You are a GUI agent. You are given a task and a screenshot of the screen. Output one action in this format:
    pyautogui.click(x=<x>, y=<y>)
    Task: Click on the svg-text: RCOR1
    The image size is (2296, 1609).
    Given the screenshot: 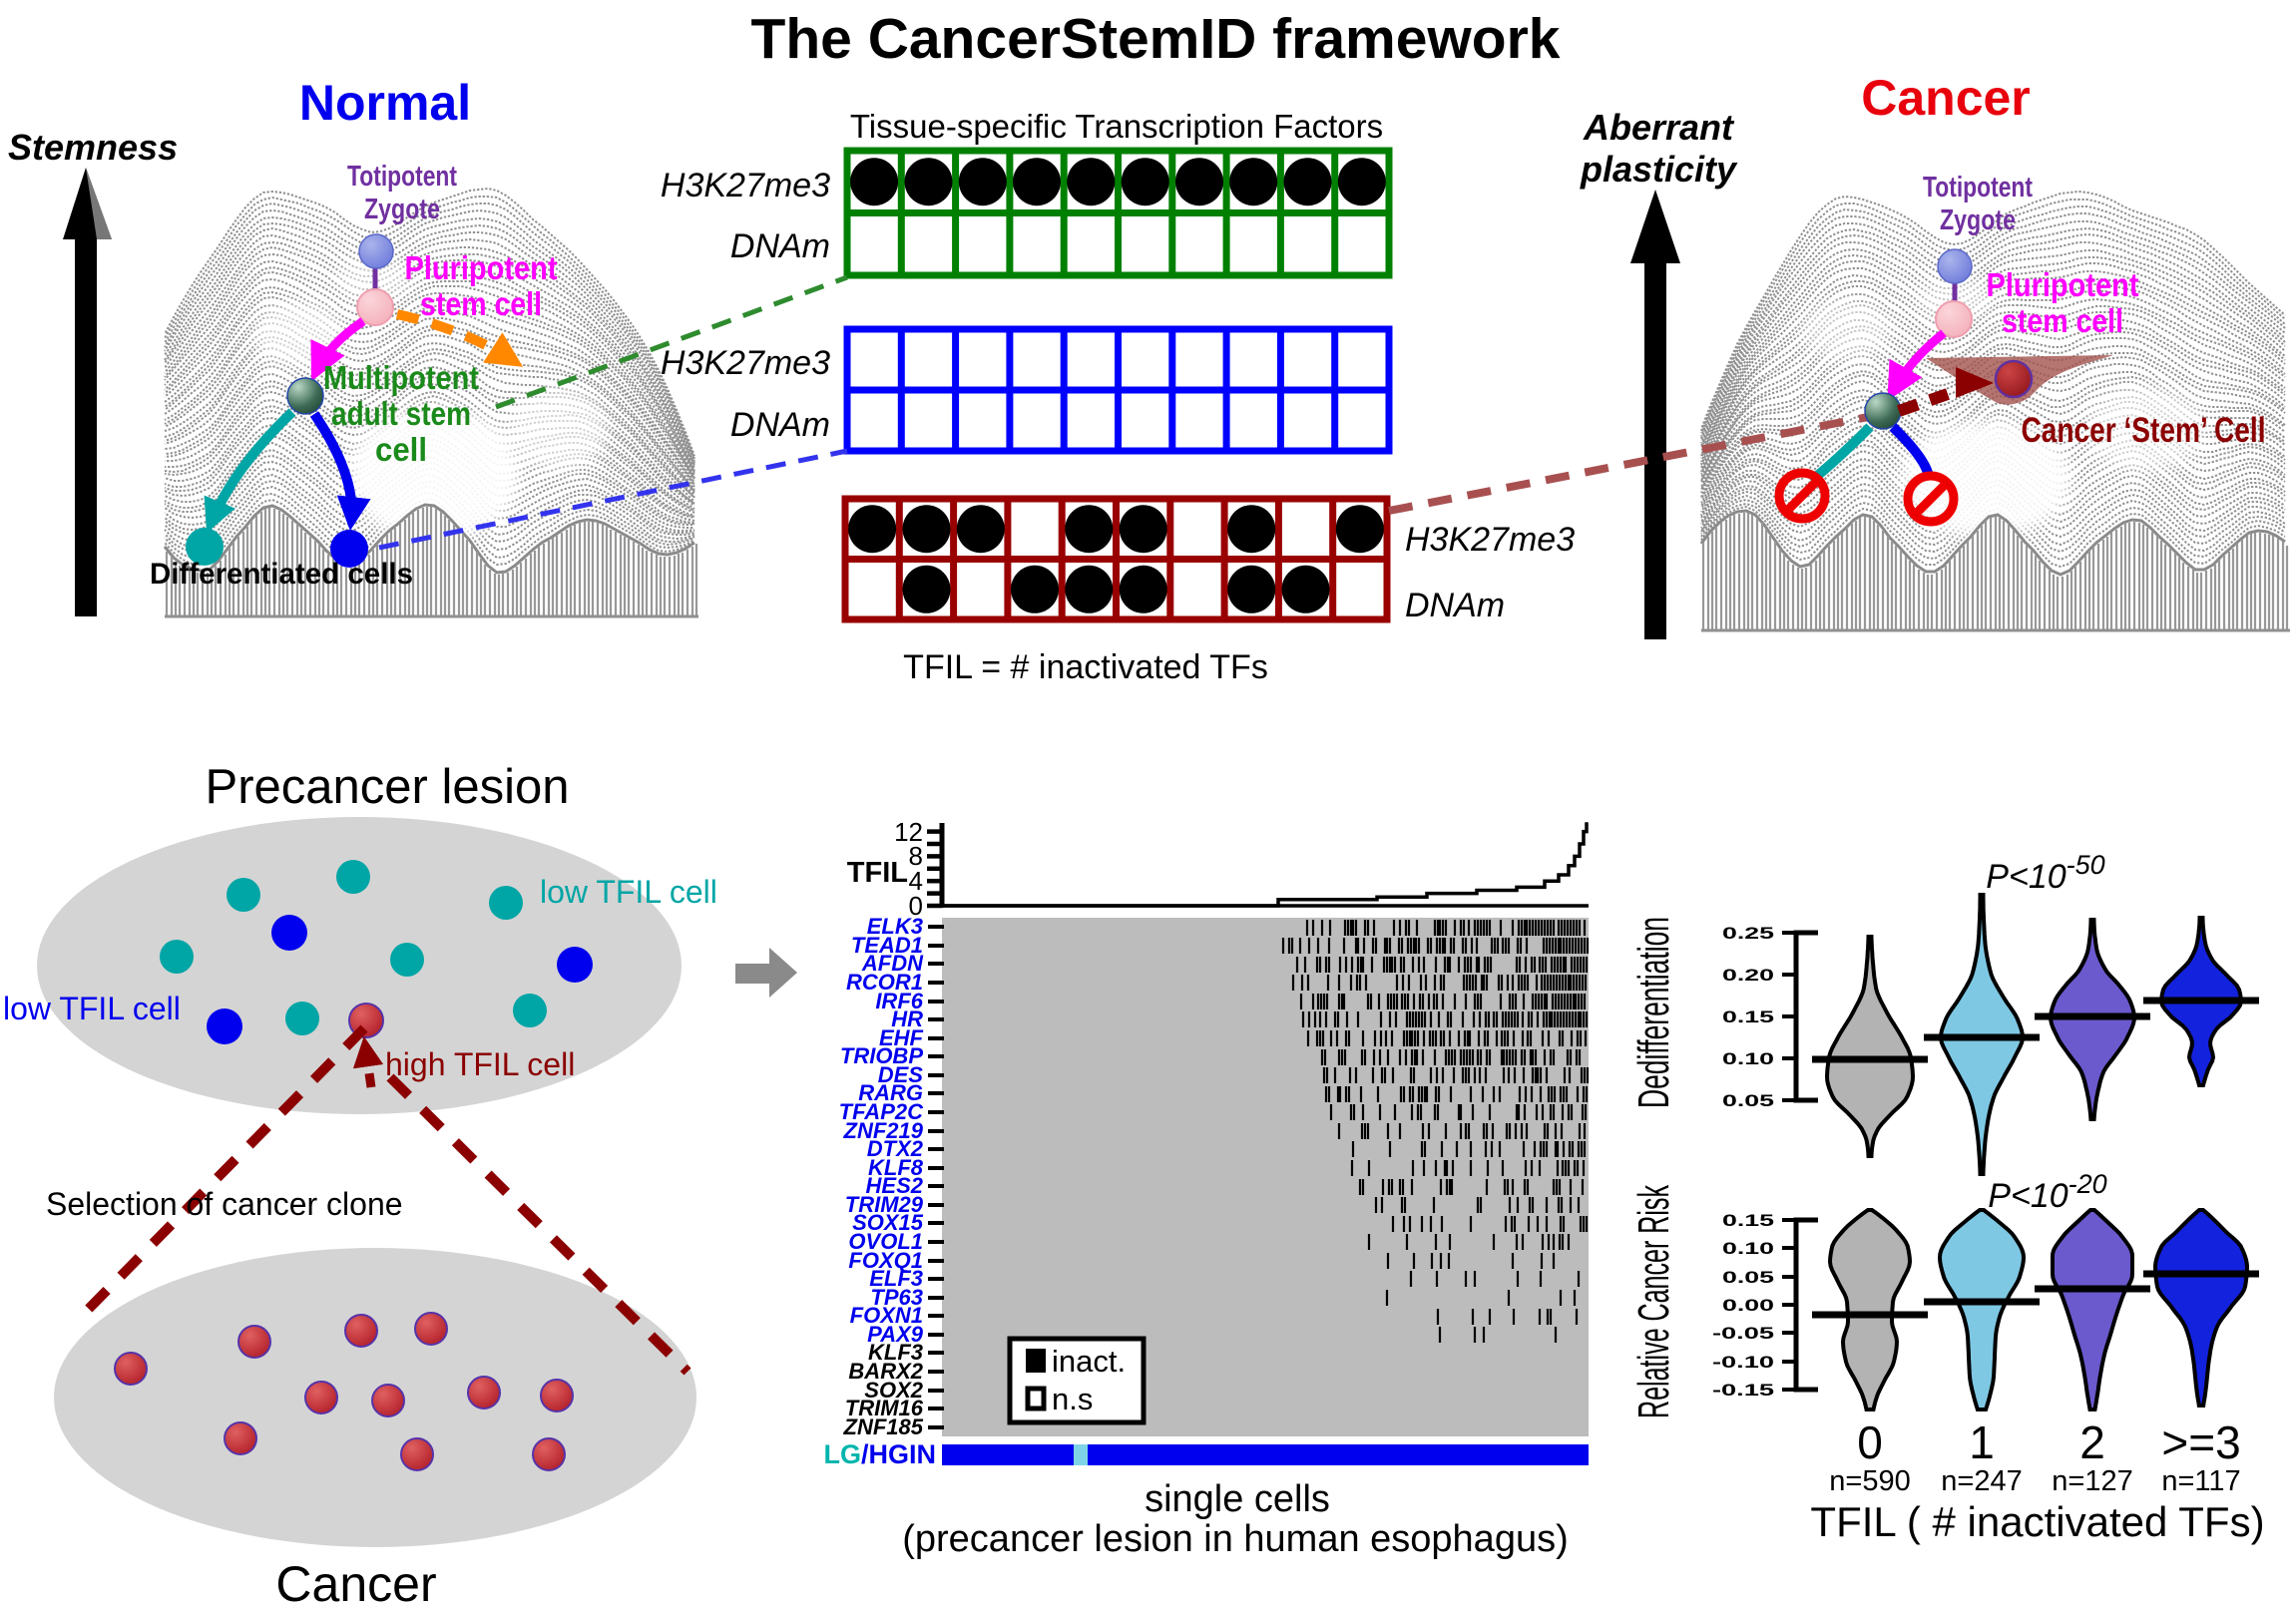 What is the action you would take?
    pyautogui.click(x=884, y=982)
    